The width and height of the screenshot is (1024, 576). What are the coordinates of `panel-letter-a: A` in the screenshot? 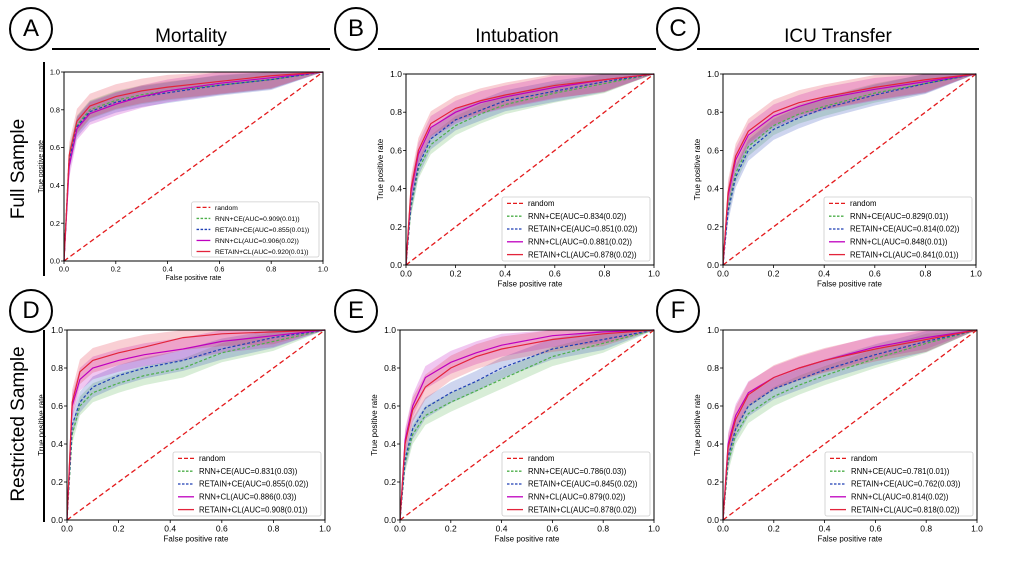 It's located at (31, 29).